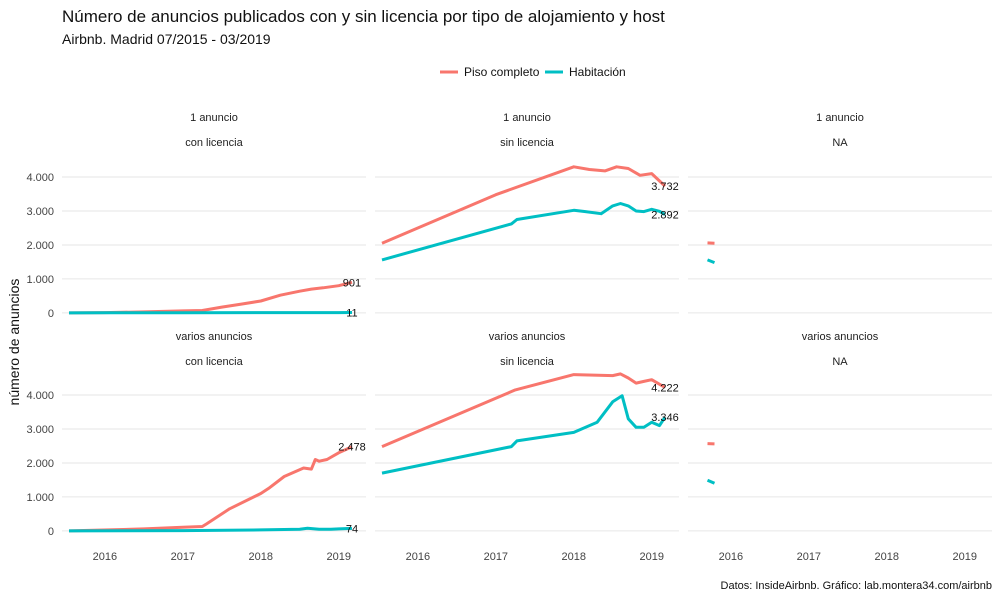  I want to click on legend-label-piso: Piso completo, so click(502, 72).